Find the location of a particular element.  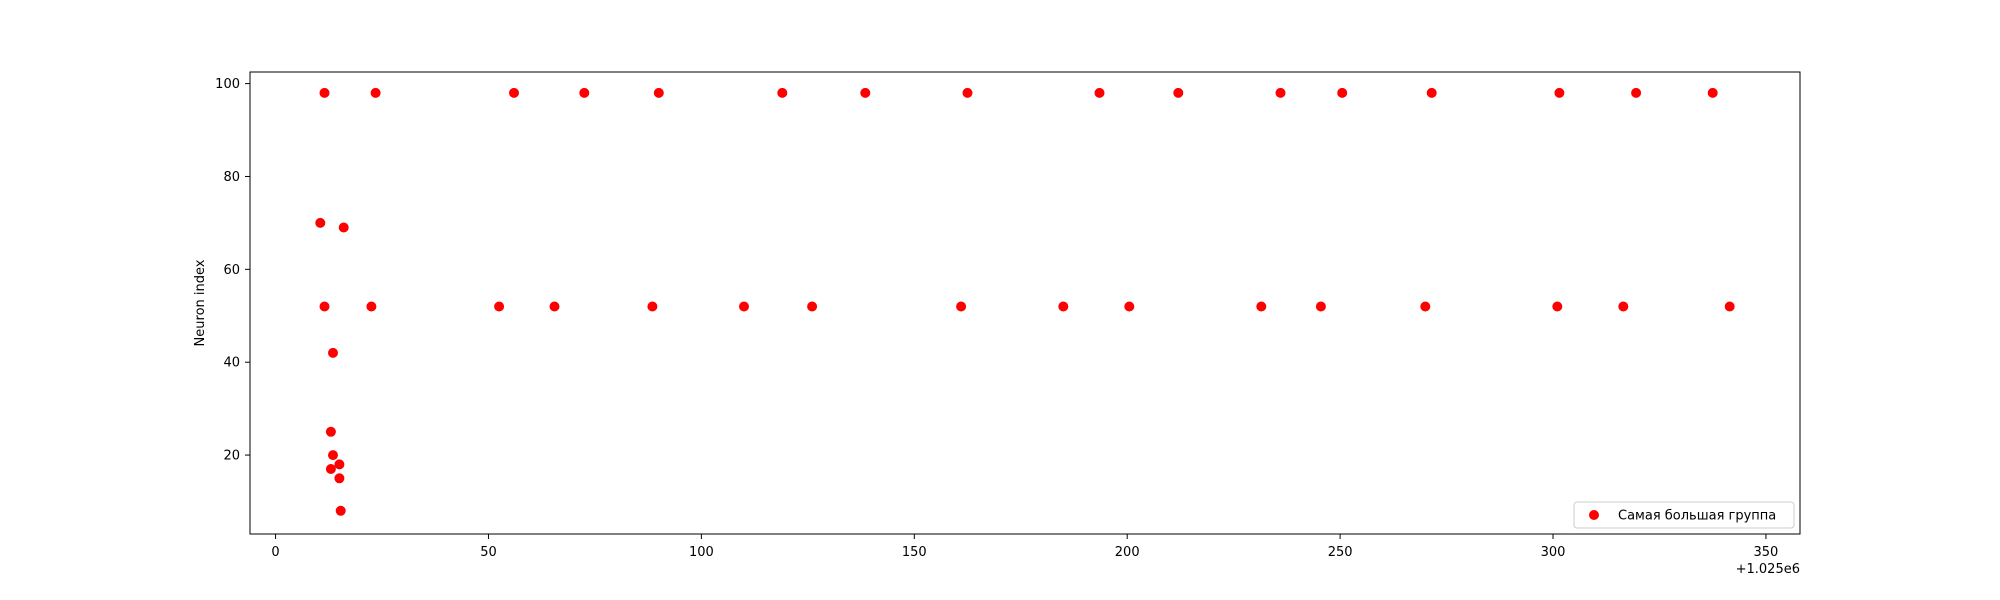

x-tick-label: 150 is located at coordinates (914, 552).